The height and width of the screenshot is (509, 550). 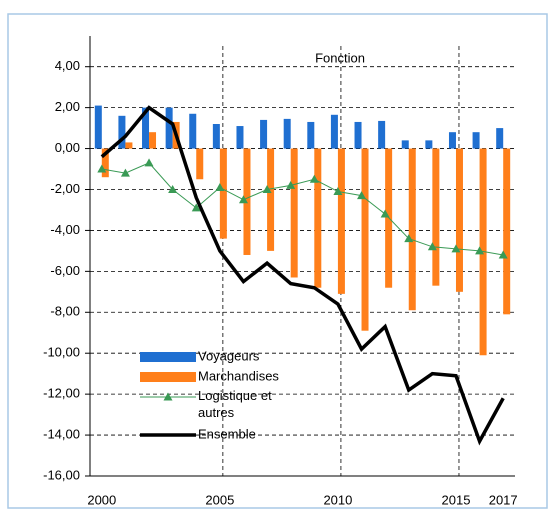 What do you see at coordinates (61, 393) in the screenshot?
I see `y-tick-label: -12,00` at bounding box center [61, 393].